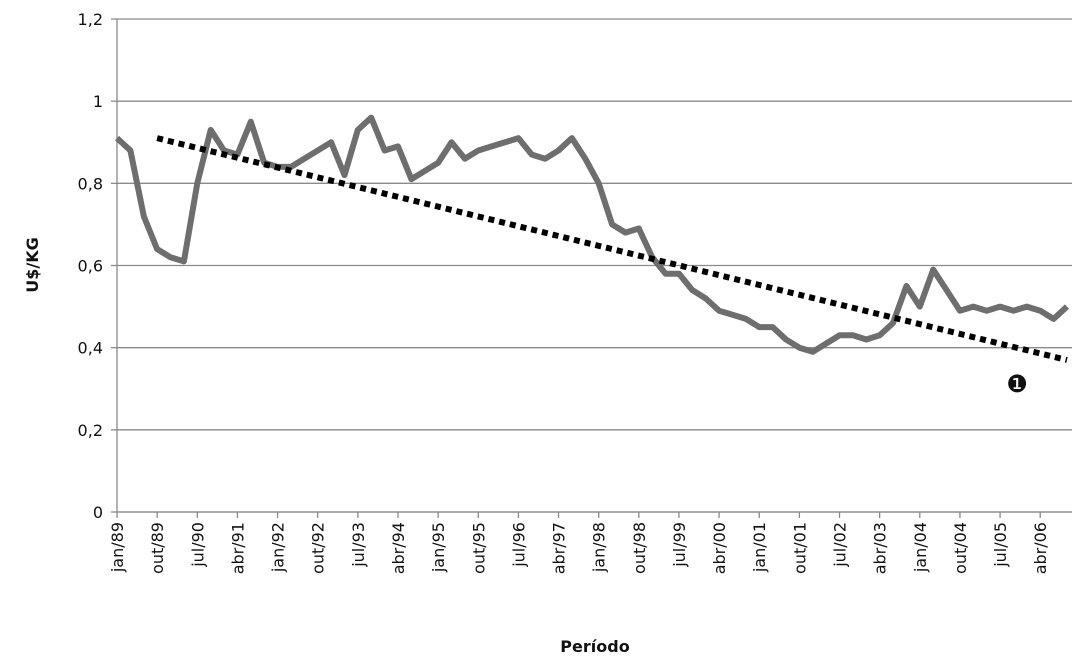 Image resolution: width=1073 pixels, height=666 pixels. I want to click on x-tick-label: abr/97, so click(559, 548).